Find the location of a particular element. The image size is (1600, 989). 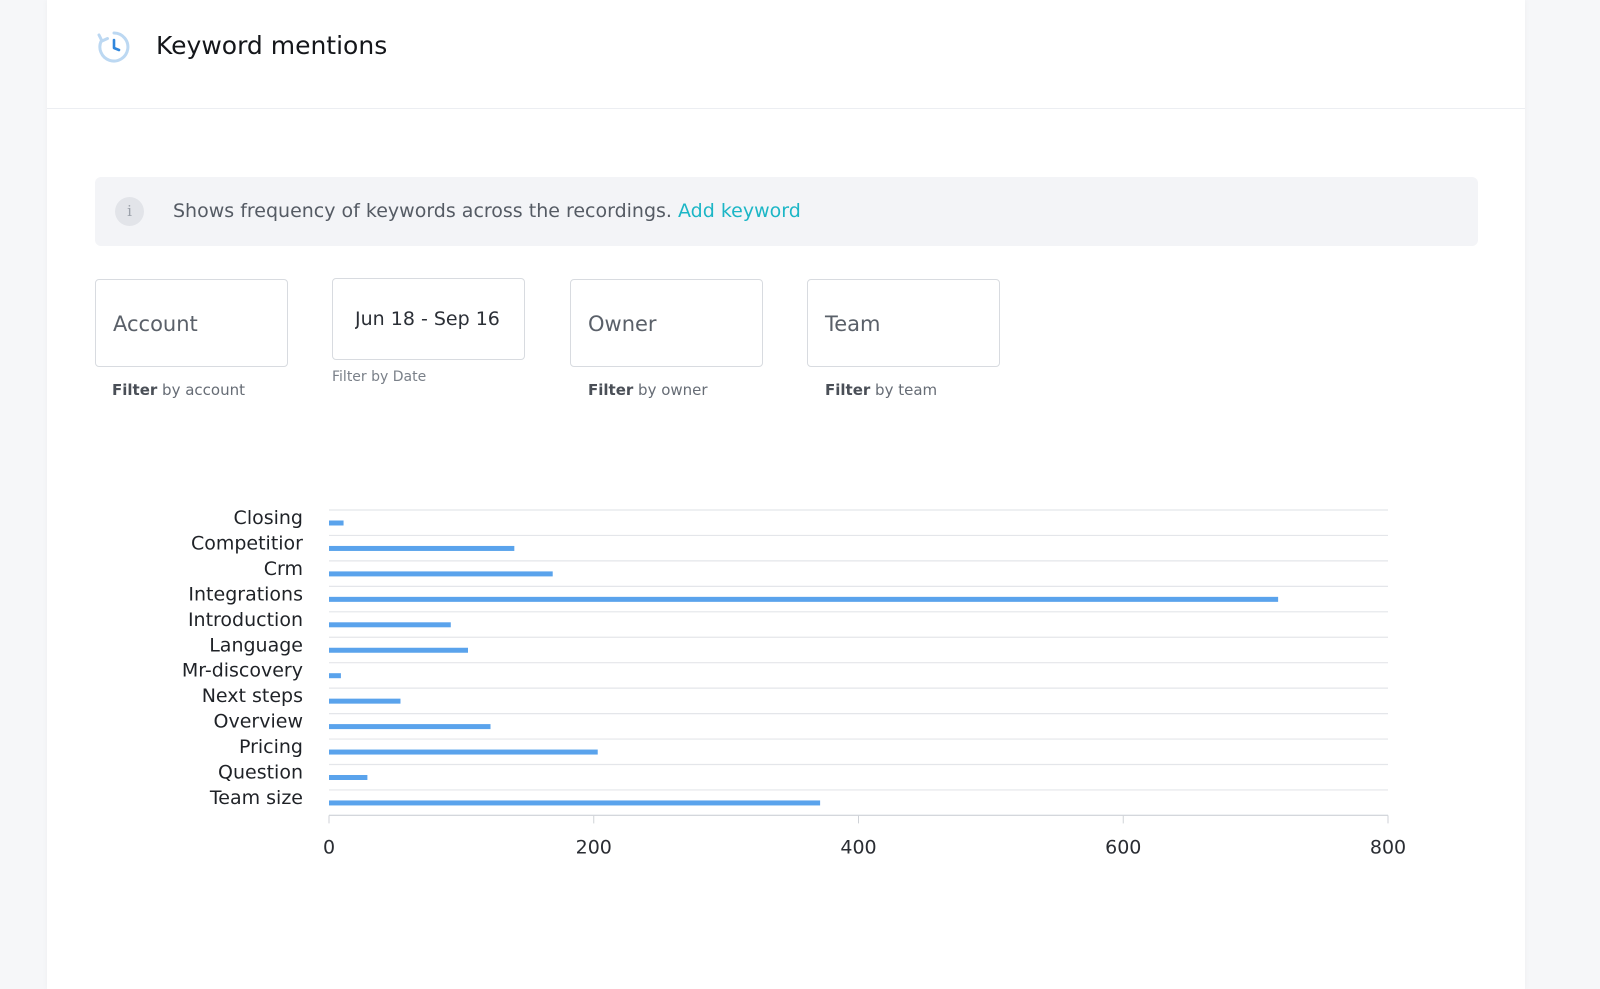

date-range-value: Jun 18 - Sep 16 is located at coordinates (427, 319).